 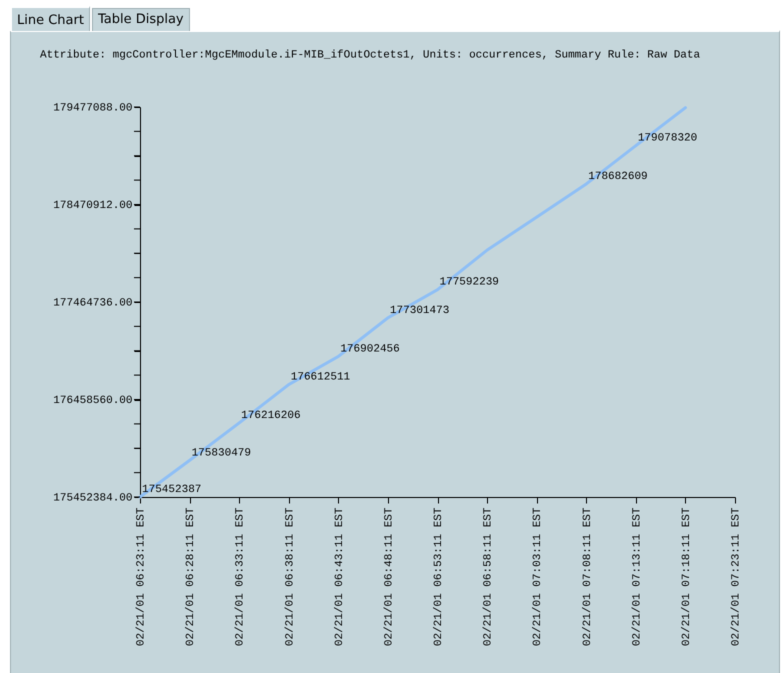 I want to click on data-label: 175452387, so click(x=172, y=490).